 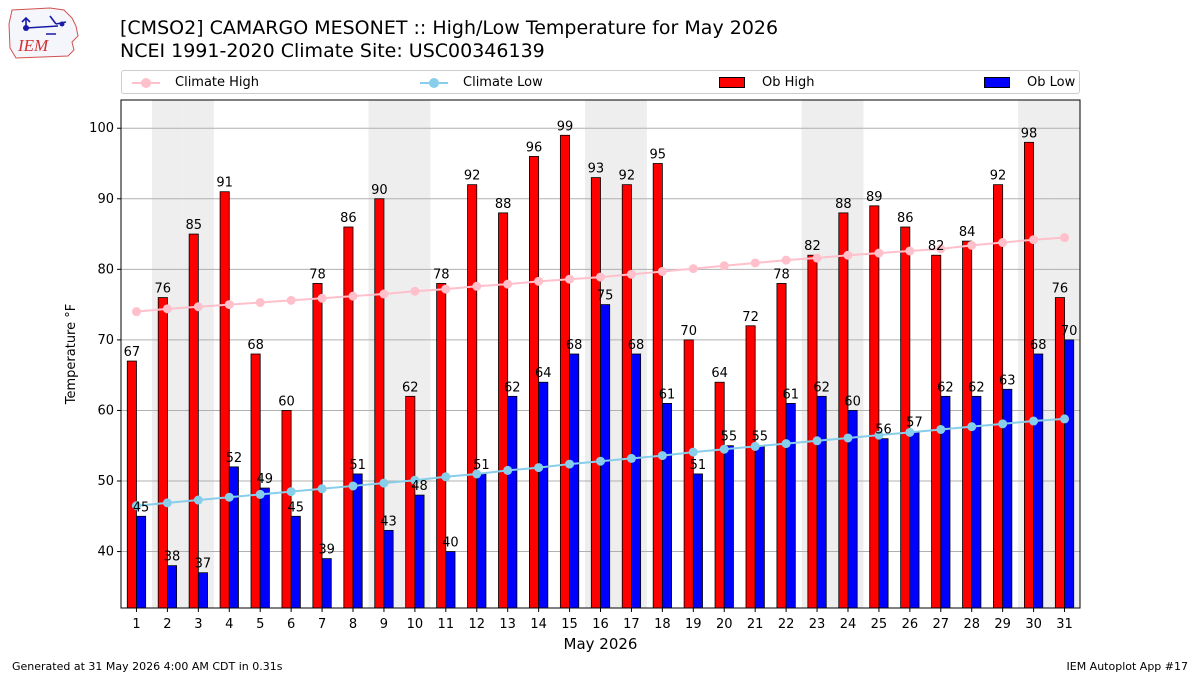 What do you see at coordinates (1029, 133) in the screenshot?
I see `ob-high-label: 98` at bounding box center [1029, 133].